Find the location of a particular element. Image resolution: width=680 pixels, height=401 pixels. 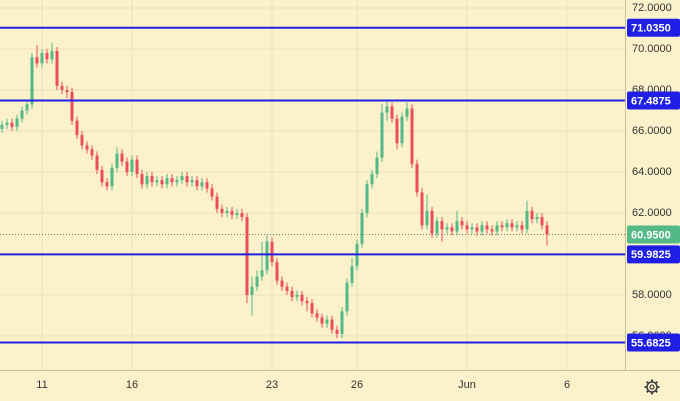

last-price-label: 60.9500 is located at coordinates (651, 235).